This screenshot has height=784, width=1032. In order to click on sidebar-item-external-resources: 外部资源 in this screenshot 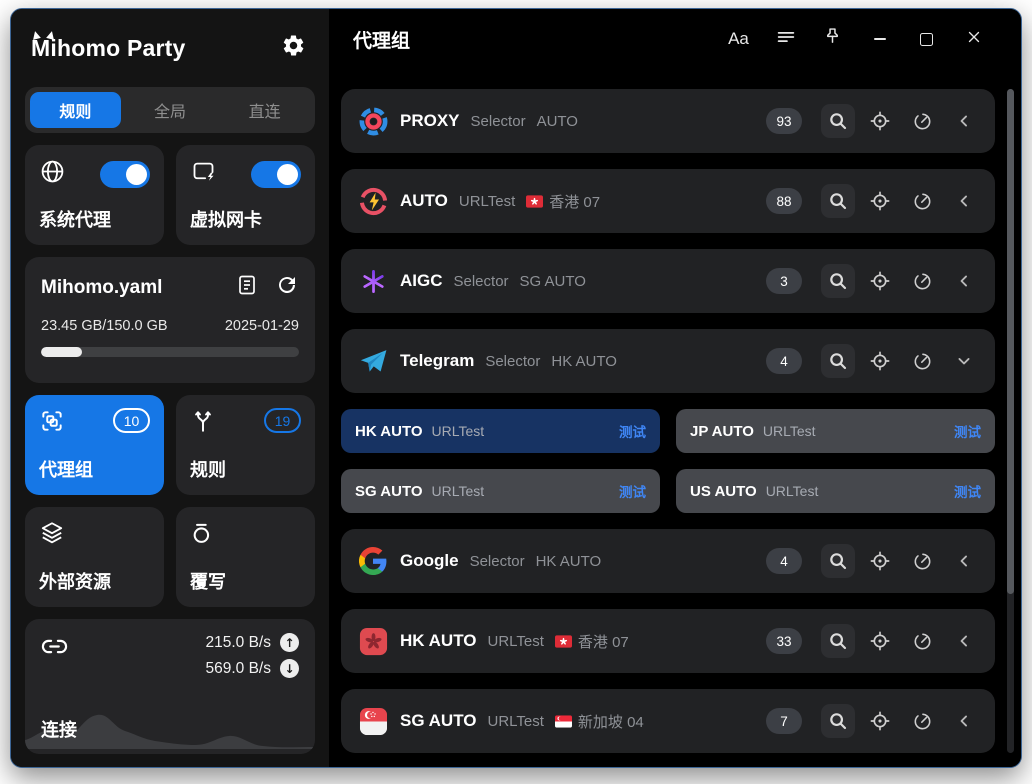, I will do `click(94, 557)`.